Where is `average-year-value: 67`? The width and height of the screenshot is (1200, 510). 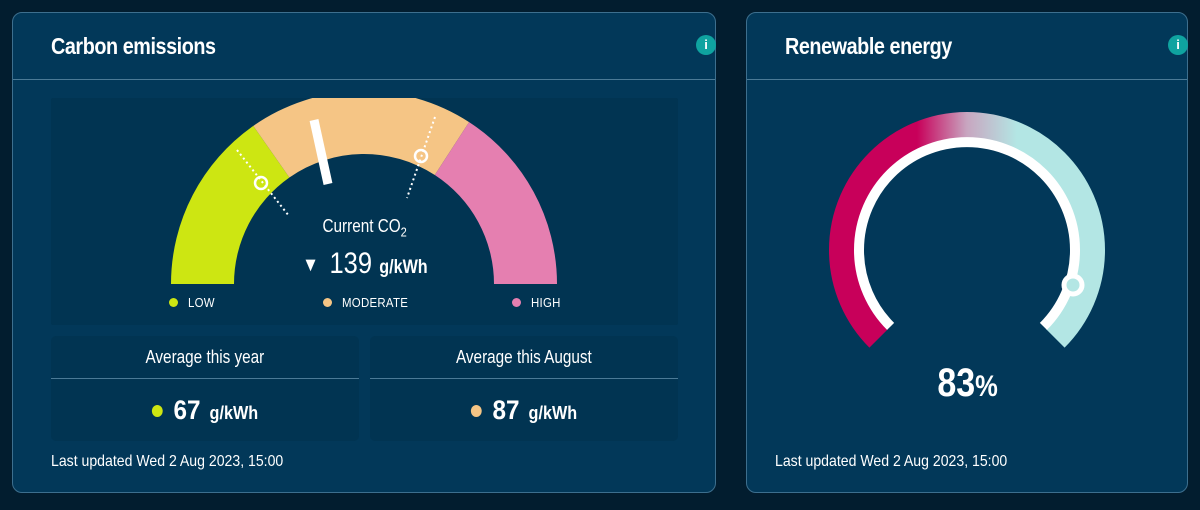 average-year-value: 67 is located at coordinates (187, 410).